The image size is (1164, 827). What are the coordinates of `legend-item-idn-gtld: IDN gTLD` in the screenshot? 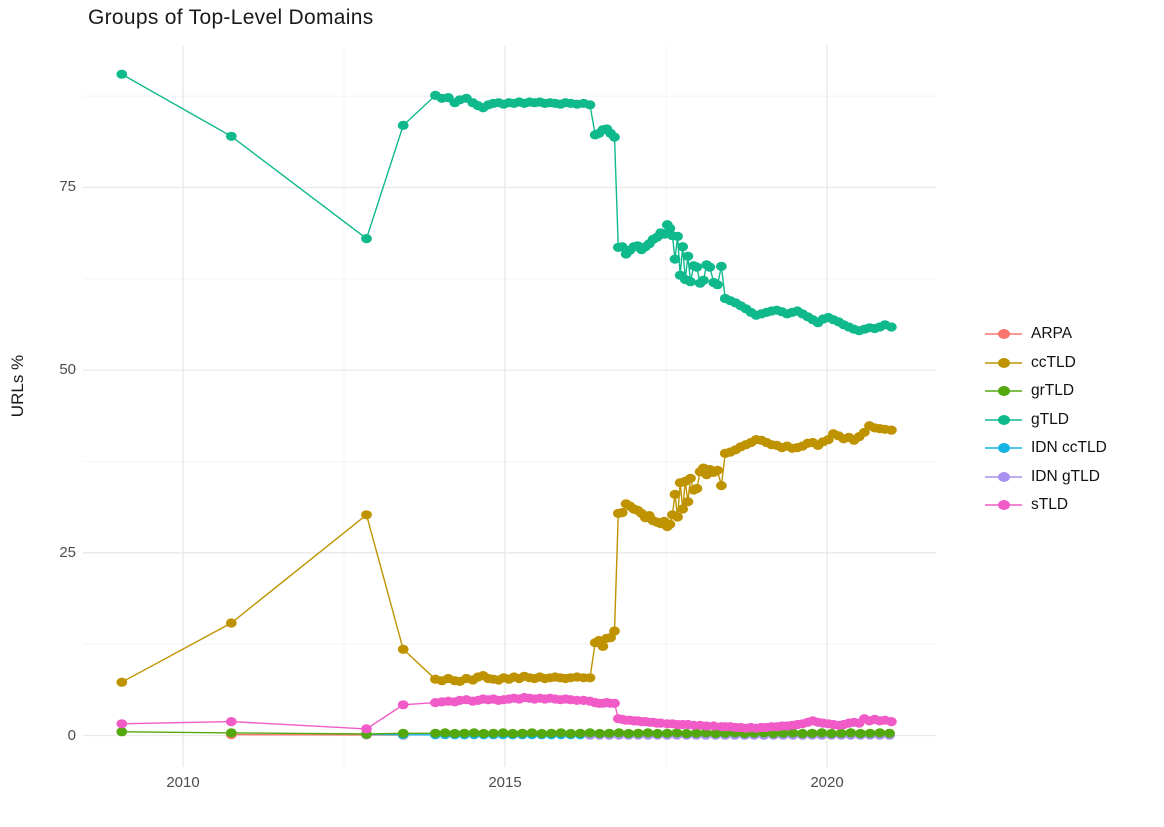 It's located at (1046, 477).